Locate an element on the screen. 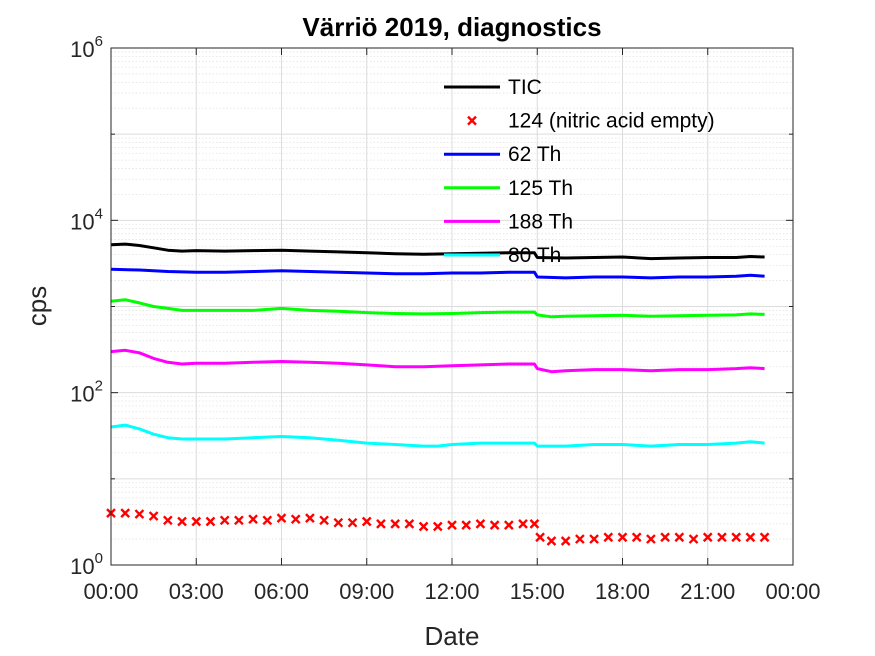 This screenshot has width=875, height=656. y-axis-label: cps is located at coordinates (37, 306).